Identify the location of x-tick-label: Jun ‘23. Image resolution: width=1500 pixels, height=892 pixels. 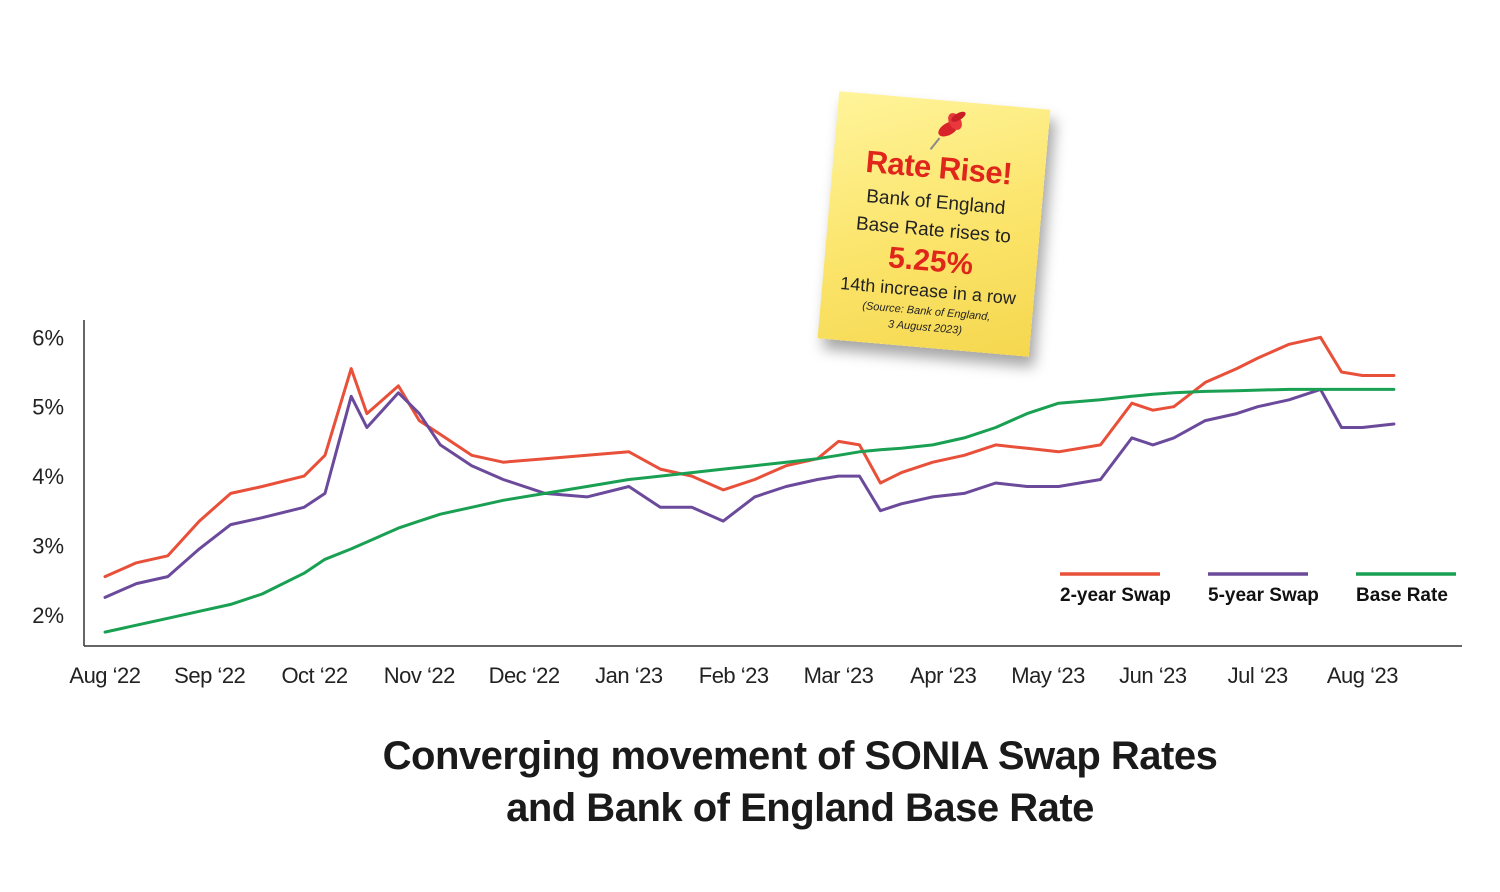
(1153, 675).